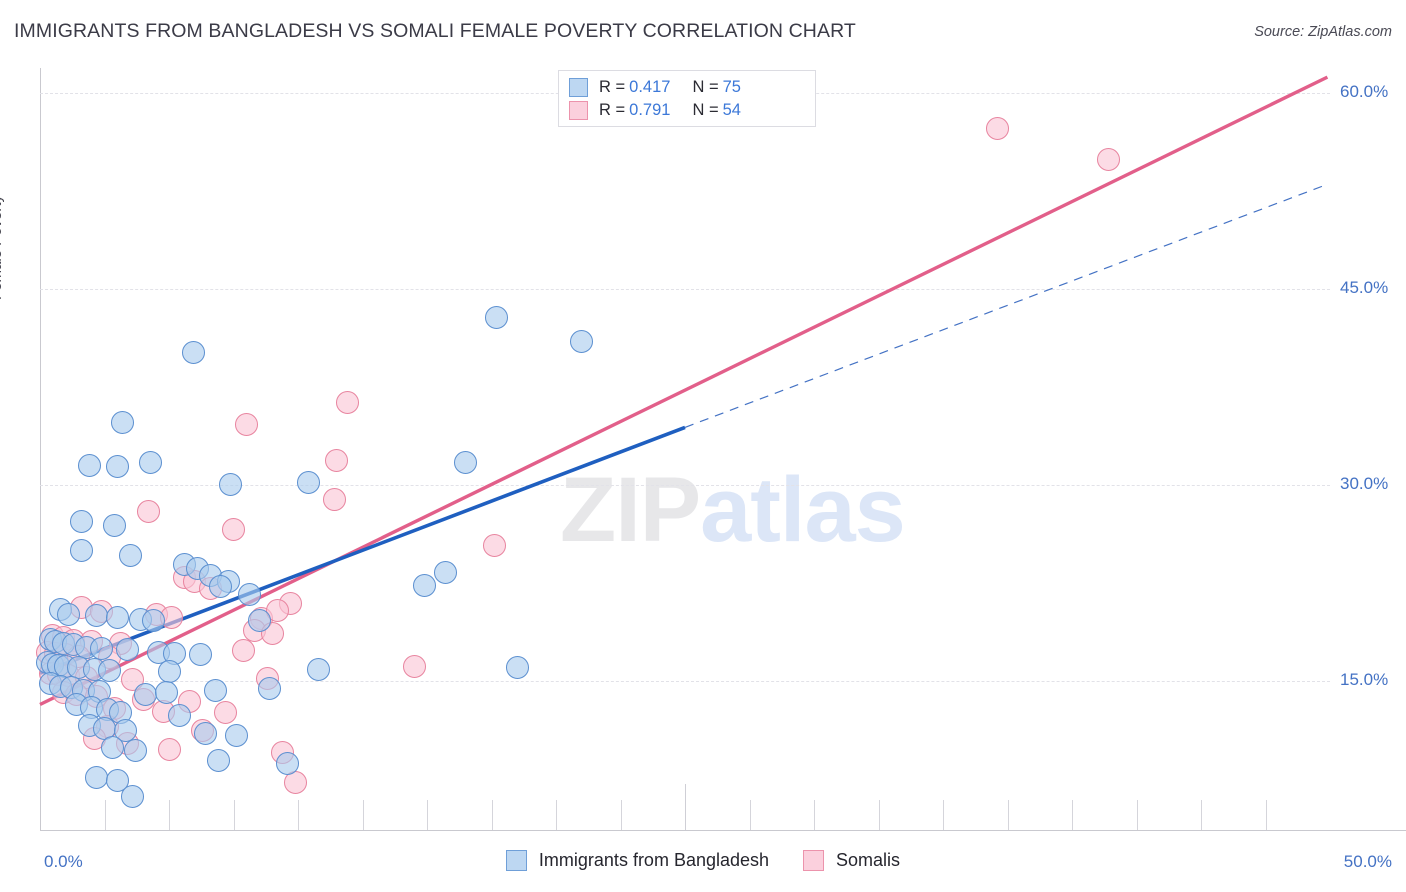 The image size is (1406, 892). I want to click on series-legend-item-somalis: Somalis, so click(851, 860).